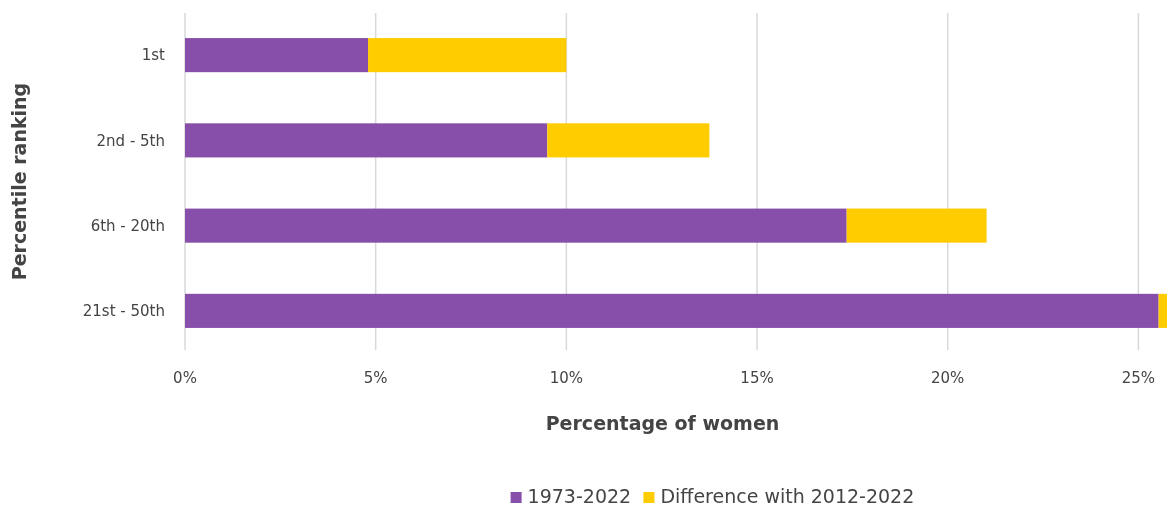 The image size is (1167, 512). Describe the element at coordinates (127, 225) in the screenshot. I see `y-tick-label: 6th - 20th` at that location.